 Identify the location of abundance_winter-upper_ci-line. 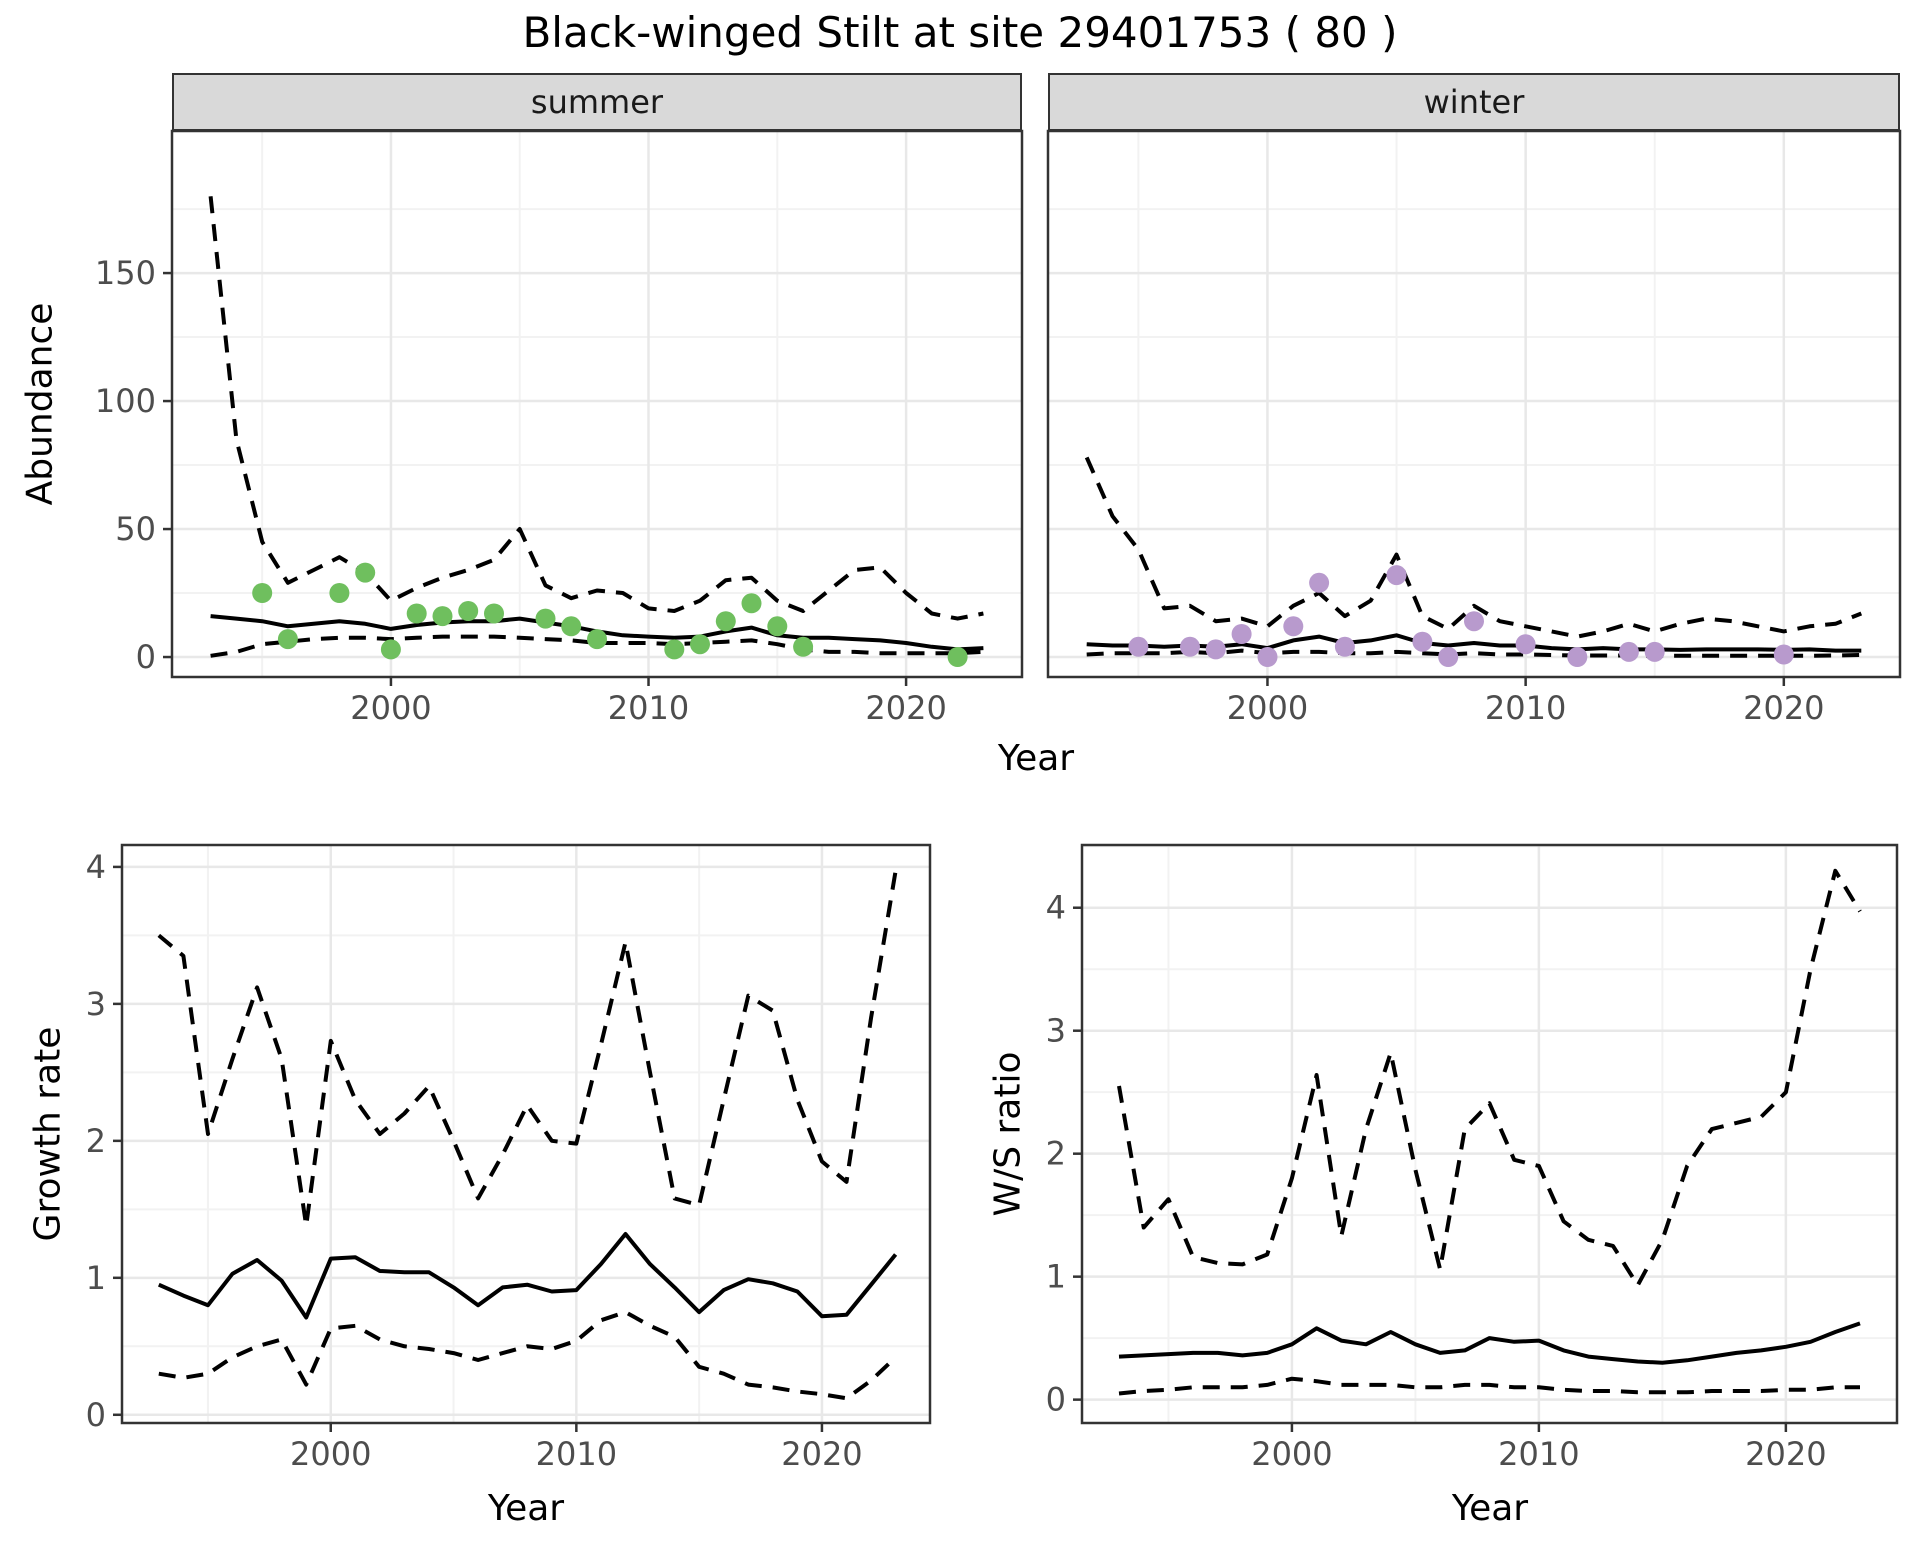
(1473, 547).